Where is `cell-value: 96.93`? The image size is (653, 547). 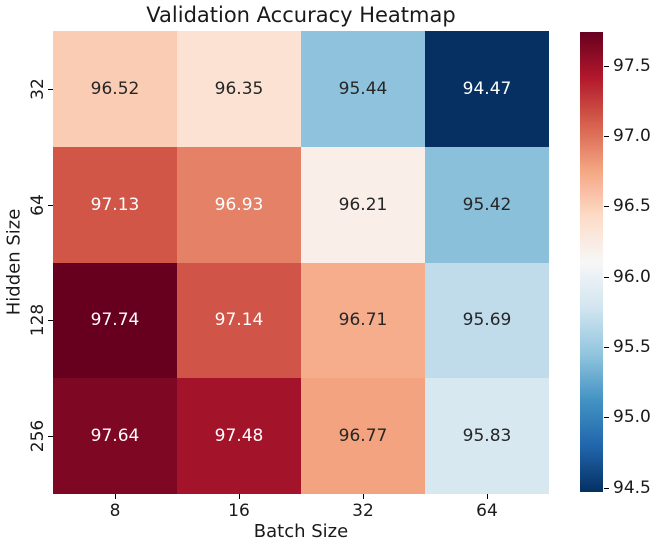 cell-value: 96.93 is located at coordinates (239, 204).